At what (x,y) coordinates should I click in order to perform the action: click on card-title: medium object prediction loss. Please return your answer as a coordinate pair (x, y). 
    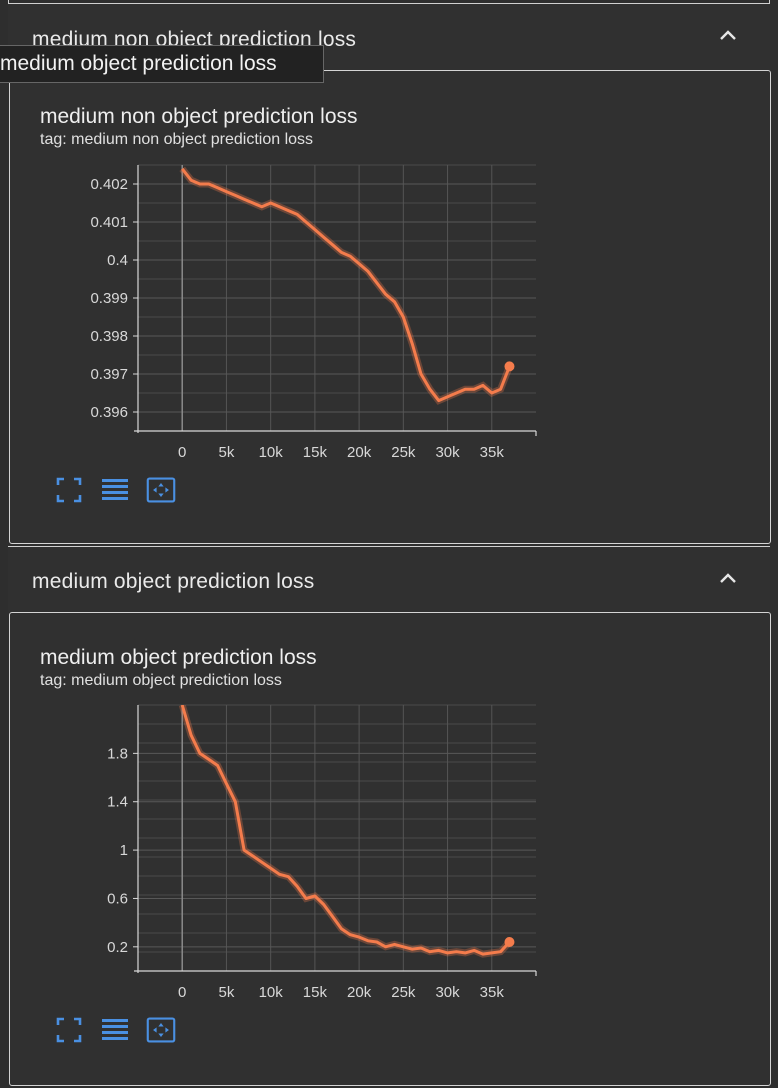
    Looking at the image, I should click on (178, 657).